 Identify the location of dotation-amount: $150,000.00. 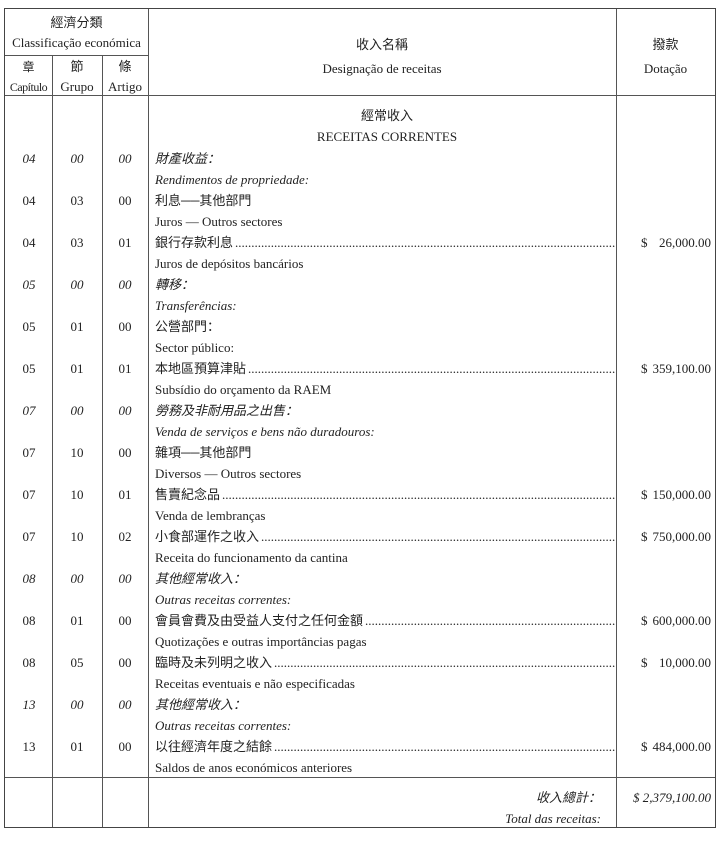
(664, 494).